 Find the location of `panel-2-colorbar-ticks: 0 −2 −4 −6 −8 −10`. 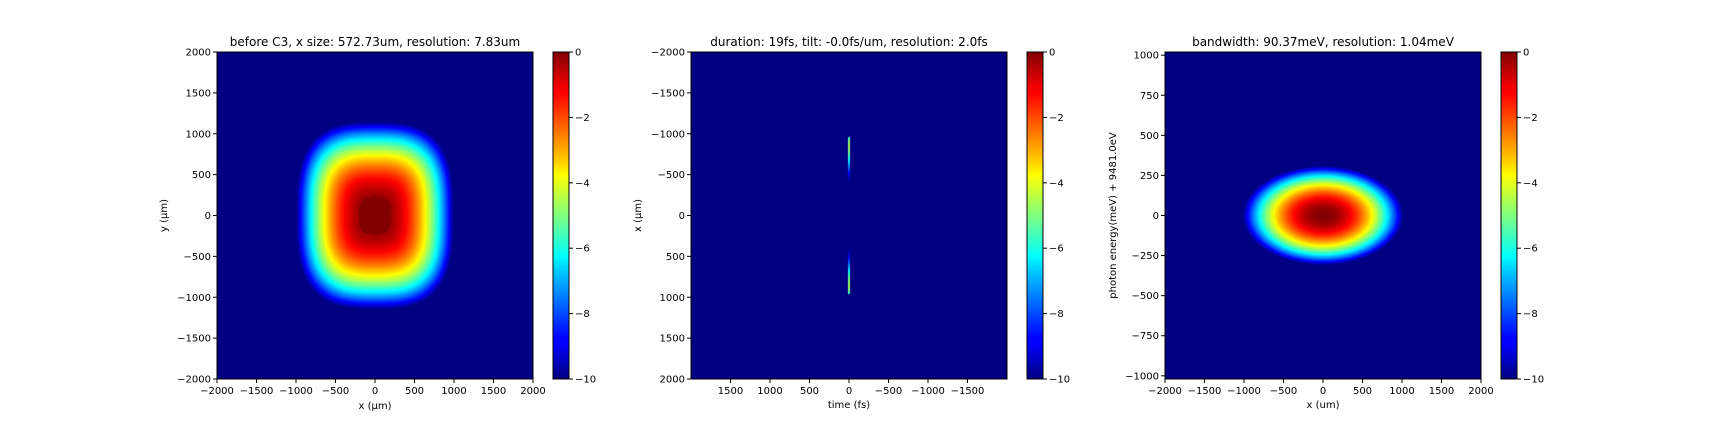

panel-2-colorbar-ticks: 0 −2 −4 −6 −8 −10 is located at coordinates (1056, 217).